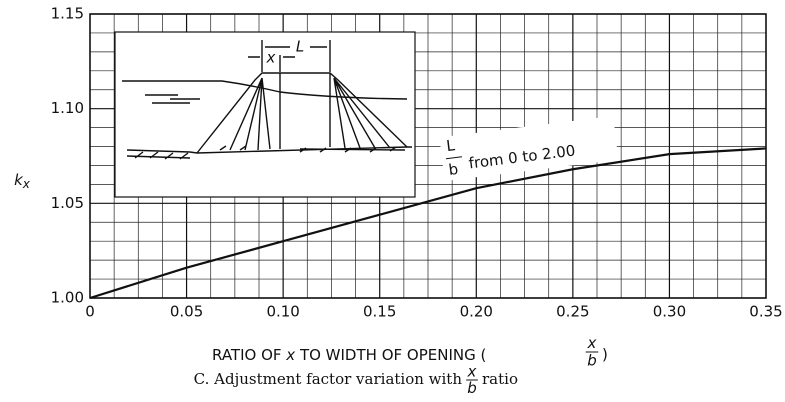  I want to click on x-label-part: TO WIDTH OF OPENING (, so click(390, 355).